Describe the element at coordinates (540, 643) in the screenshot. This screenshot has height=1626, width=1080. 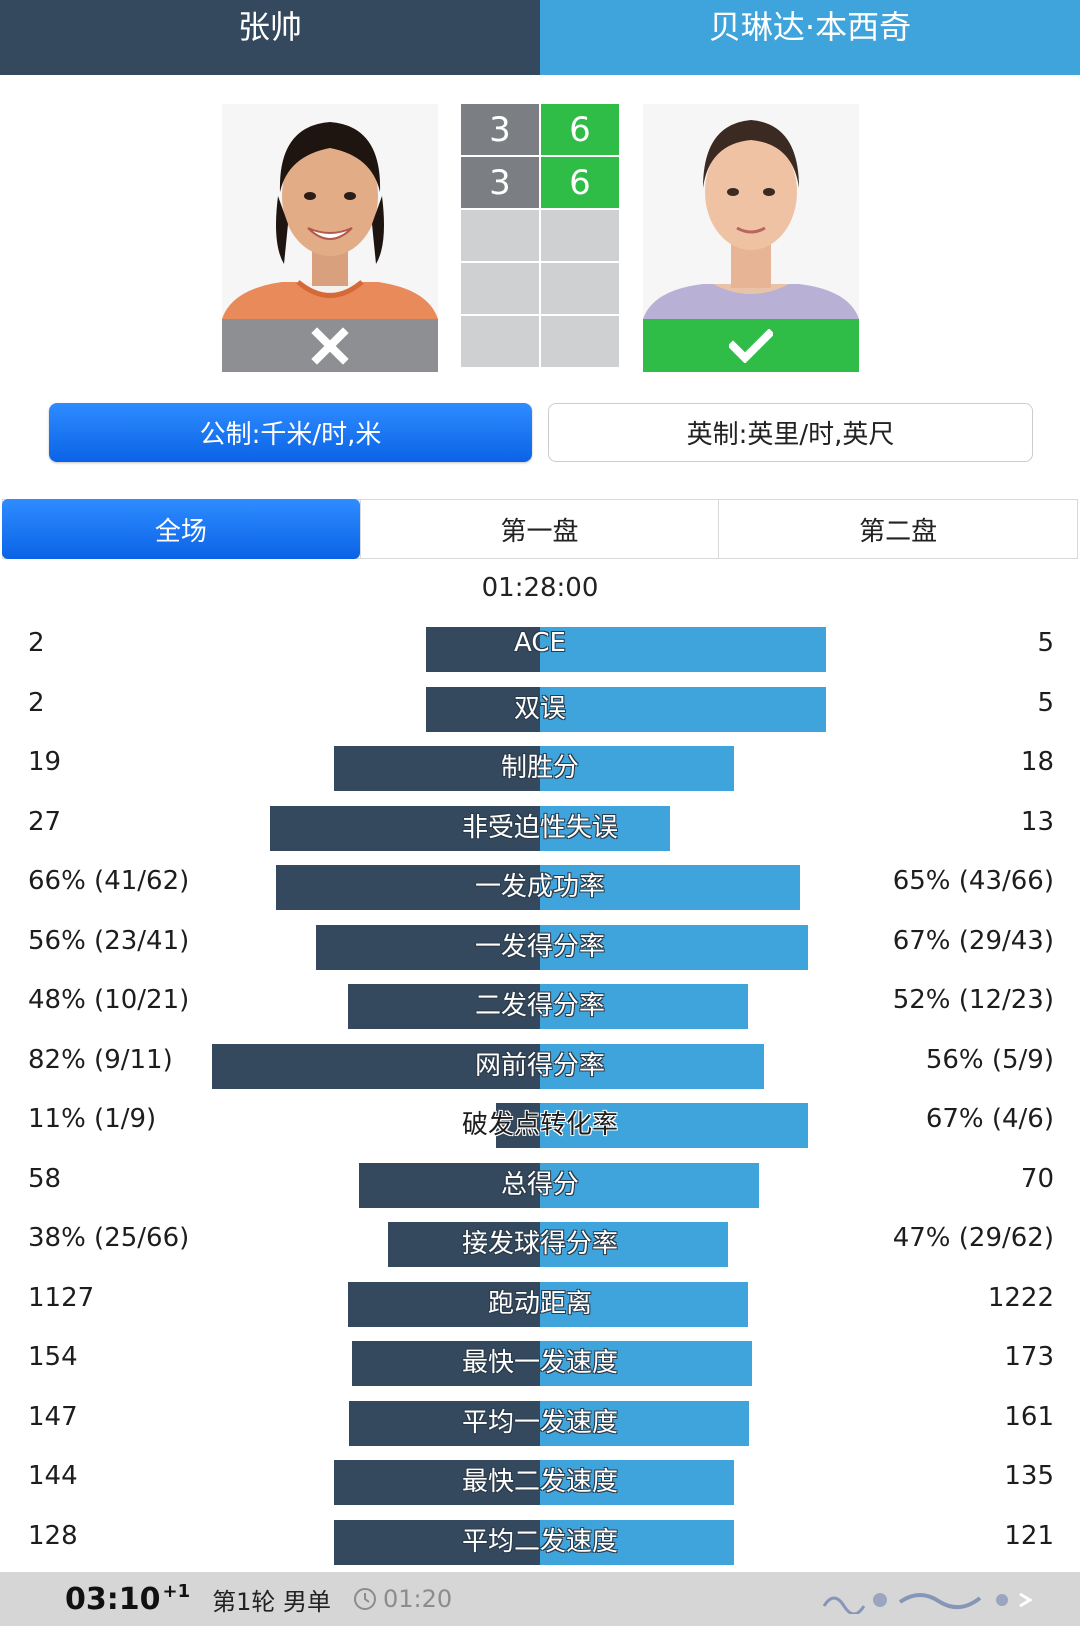
I see `stat-label: ACE` at that location.